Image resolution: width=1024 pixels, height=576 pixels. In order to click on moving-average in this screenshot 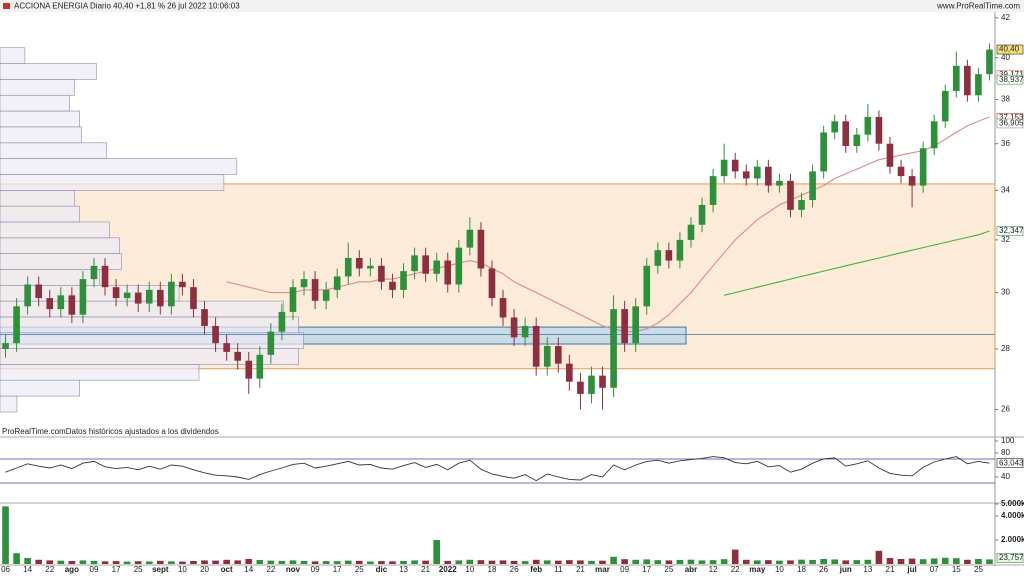, I will do `click(856, 263)`.